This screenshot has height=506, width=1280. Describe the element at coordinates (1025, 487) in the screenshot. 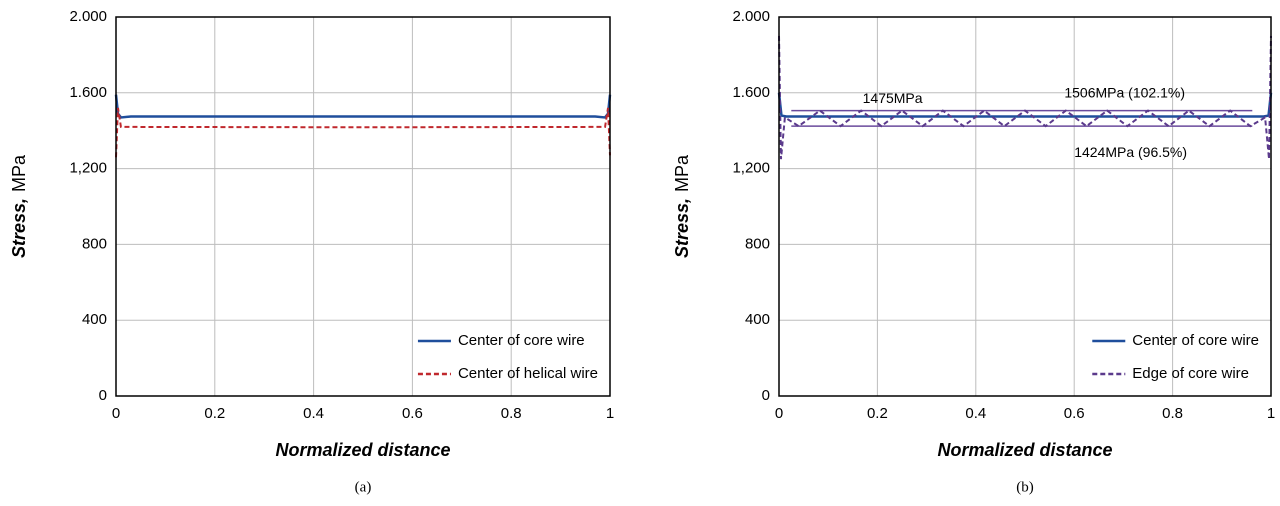

I see `caption: (b)` at that location.